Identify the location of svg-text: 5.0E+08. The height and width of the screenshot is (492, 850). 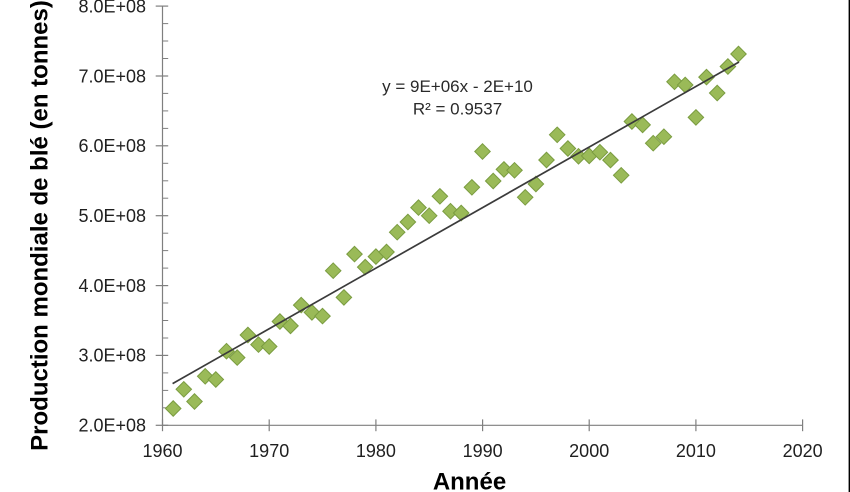
(112, 216).